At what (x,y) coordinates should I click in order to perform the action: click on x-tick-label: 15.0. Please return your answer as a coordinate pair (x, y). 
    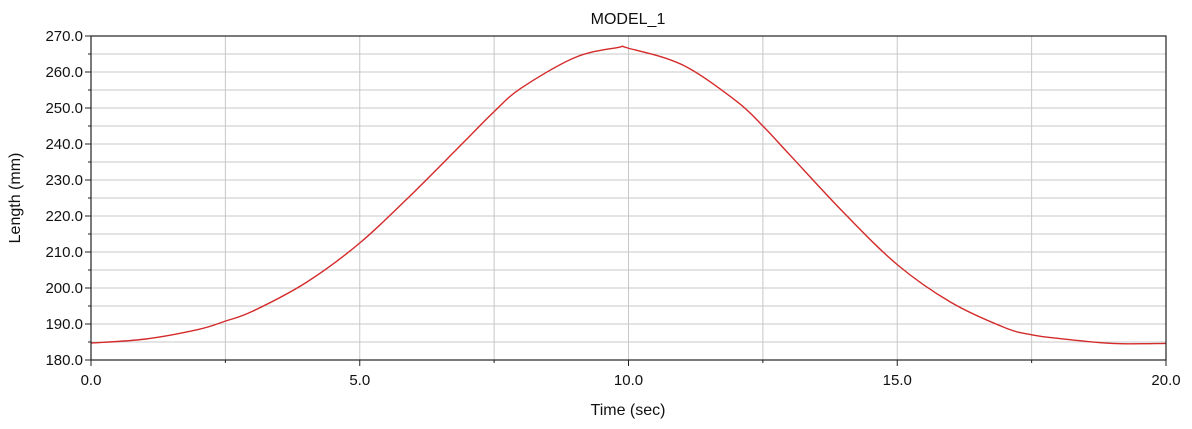
    Looking at the image, I should click on (897, 380).